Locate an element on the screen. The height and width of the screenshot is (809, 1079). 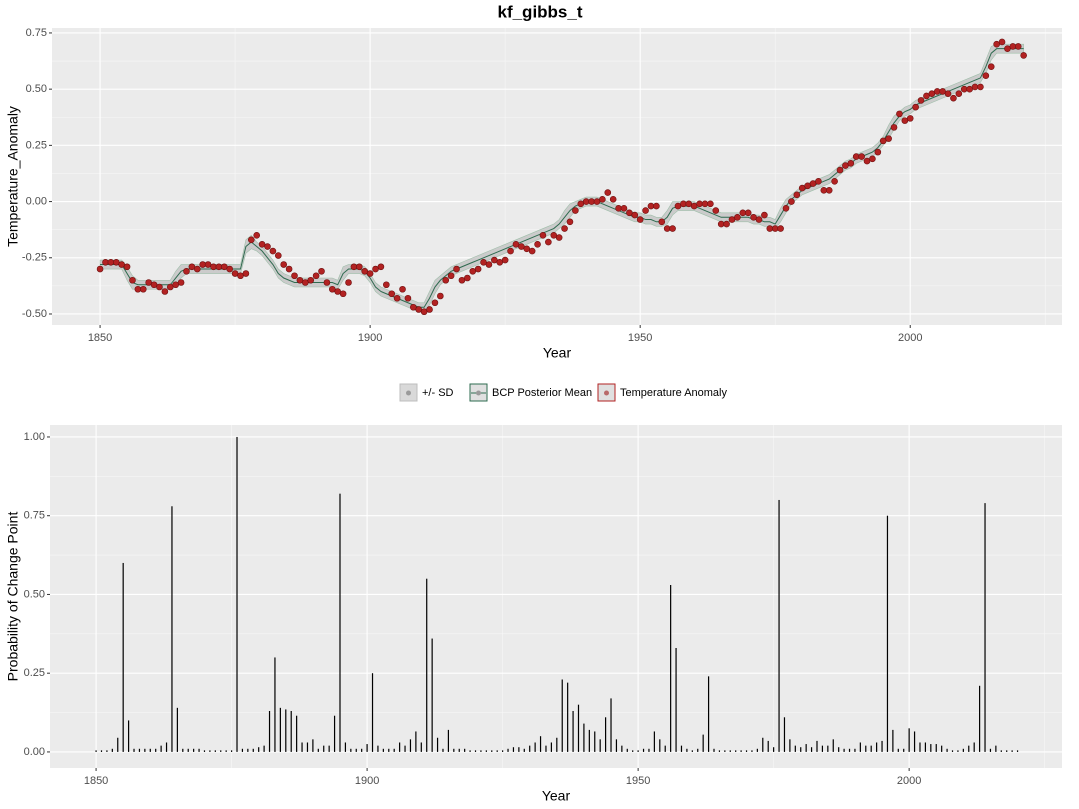
x-tick-label: 1950 is located at coordinates (640, 338).